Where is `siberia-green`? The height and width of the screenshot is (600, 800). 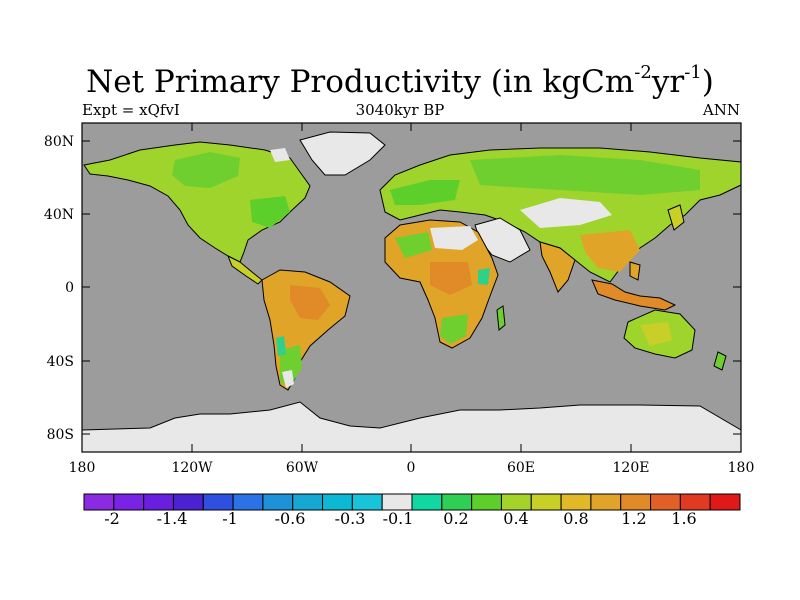 siberia-green is located at coordinates (585, 175).